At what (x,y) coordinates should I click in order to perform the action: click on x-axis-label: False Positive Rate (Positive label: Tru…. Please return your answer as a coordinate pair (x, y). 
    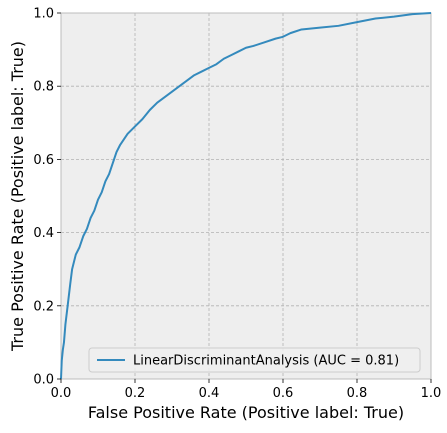
    Looking at the image, I should click on (246, 412).